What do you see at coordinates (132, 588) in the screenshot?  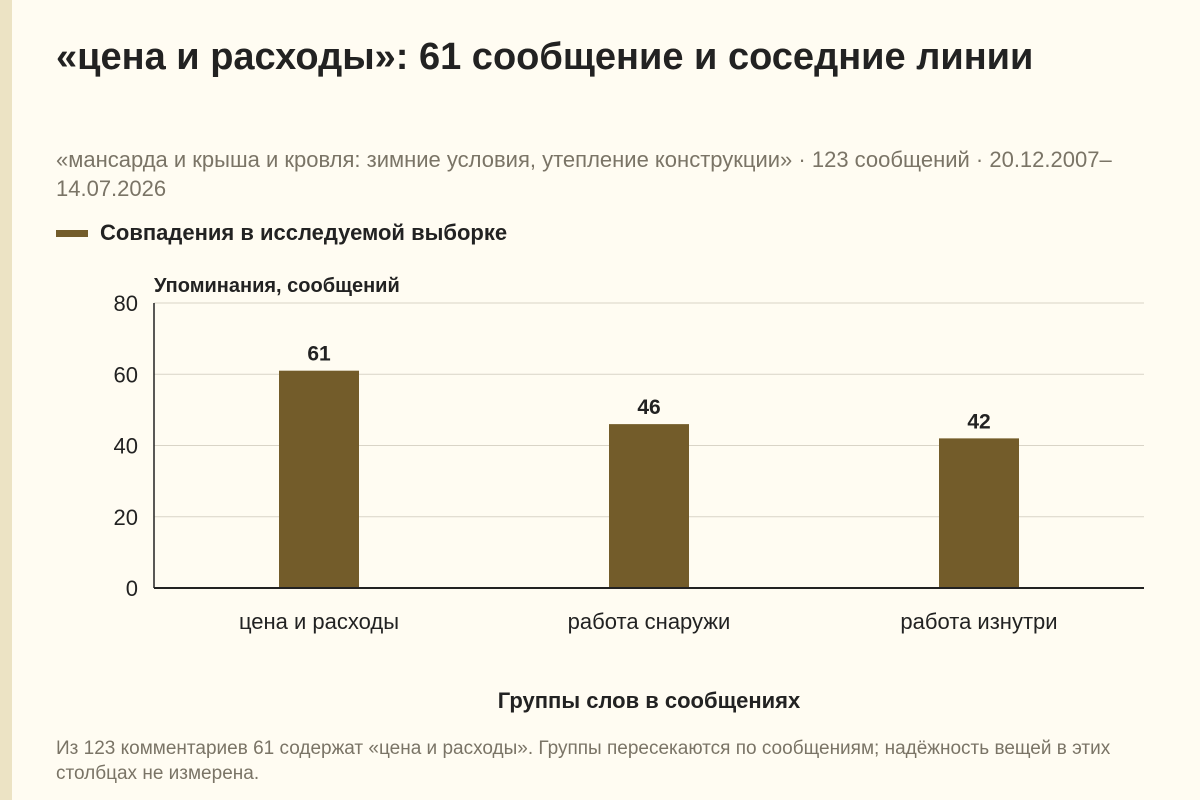 I see `y-tick-label: 0` at bounding box center [132, 588].